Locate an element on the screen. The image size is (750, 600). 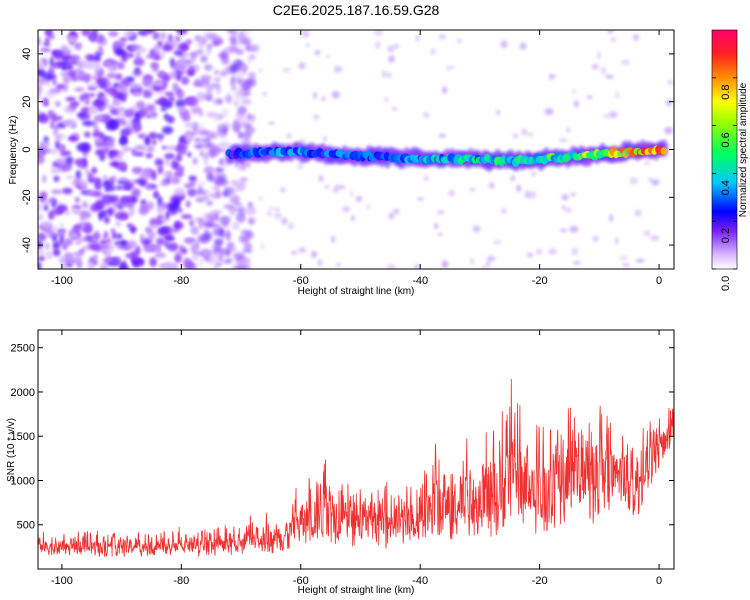
y-tick-label: -20 is located at coordinates (27, 197).